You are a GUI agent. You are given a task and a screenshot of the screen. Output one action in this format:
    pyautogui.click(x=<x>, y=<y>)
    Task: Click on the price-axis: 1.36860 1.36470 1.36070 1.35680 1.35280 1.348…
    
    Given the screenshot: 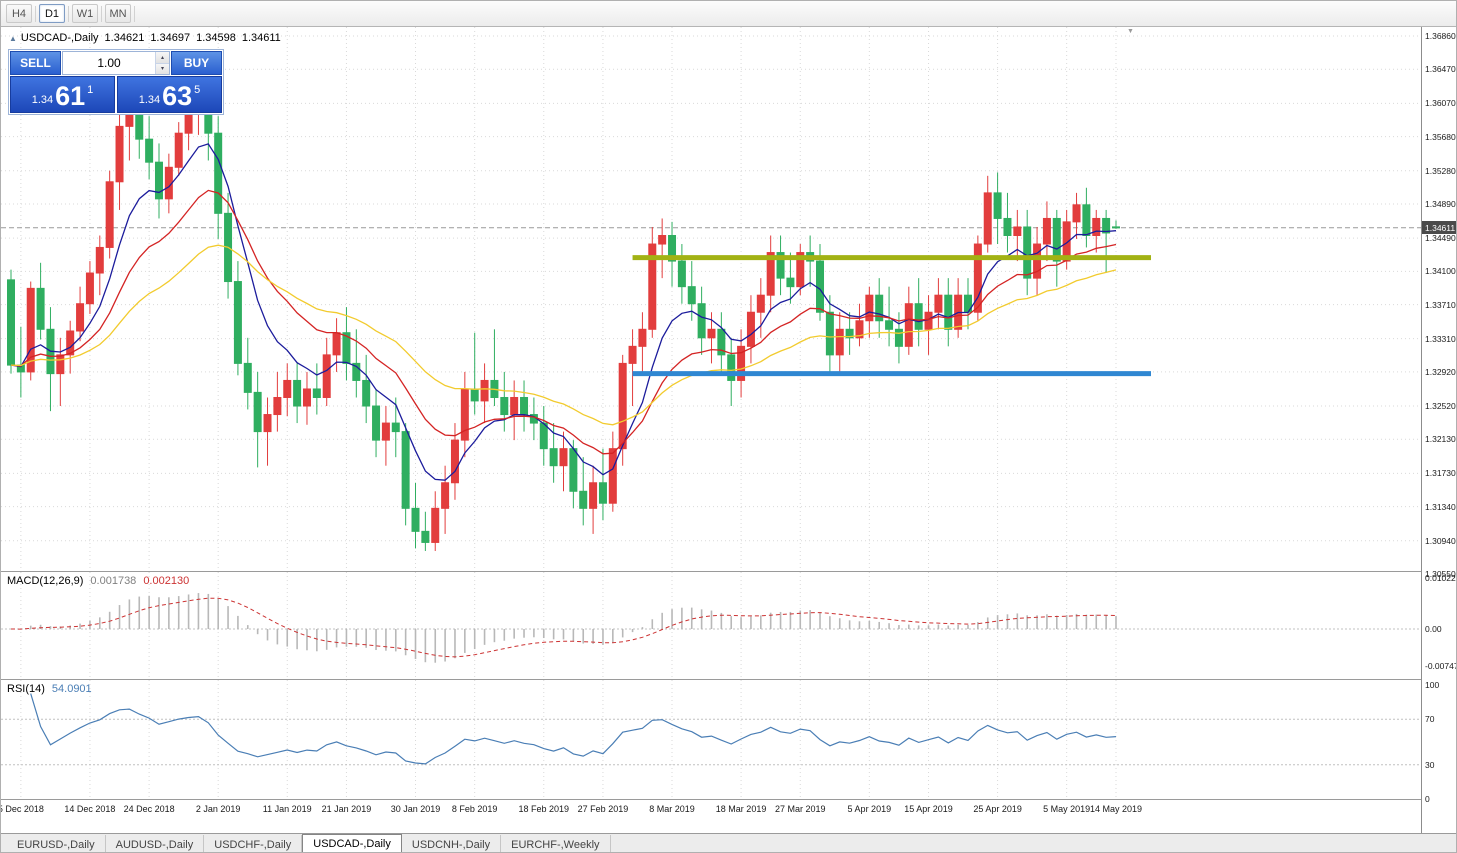 What is the action you would take?
    pyautogui.click(x=1439, y=430)
    